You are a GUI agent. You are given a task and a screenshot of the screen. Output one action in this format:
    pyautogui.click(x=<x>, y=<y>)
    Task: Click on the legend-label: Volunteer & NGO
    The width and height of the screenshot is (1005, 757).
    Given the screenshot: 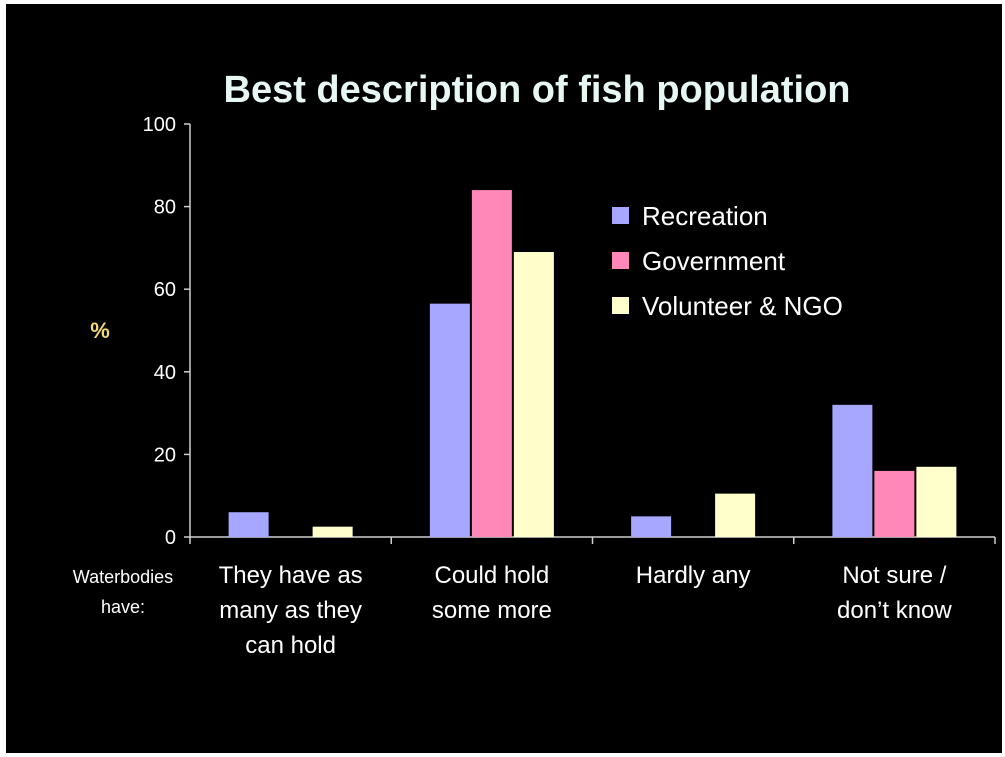 What is the action you would take?
    pyautogui.click(x=742, y=306)
    